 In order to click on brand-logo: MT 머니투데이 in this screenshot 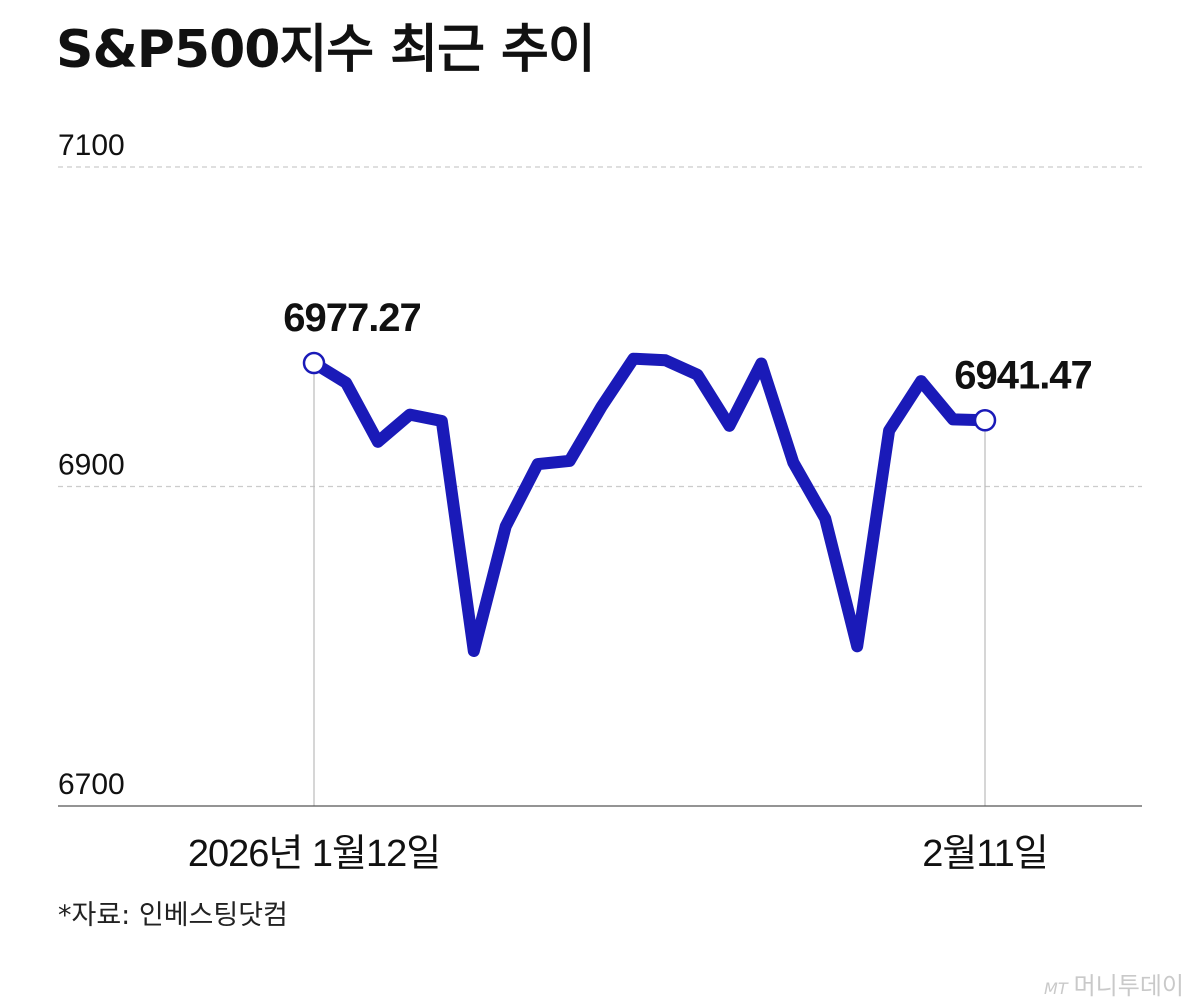, I will do `click(1114, 983)`.